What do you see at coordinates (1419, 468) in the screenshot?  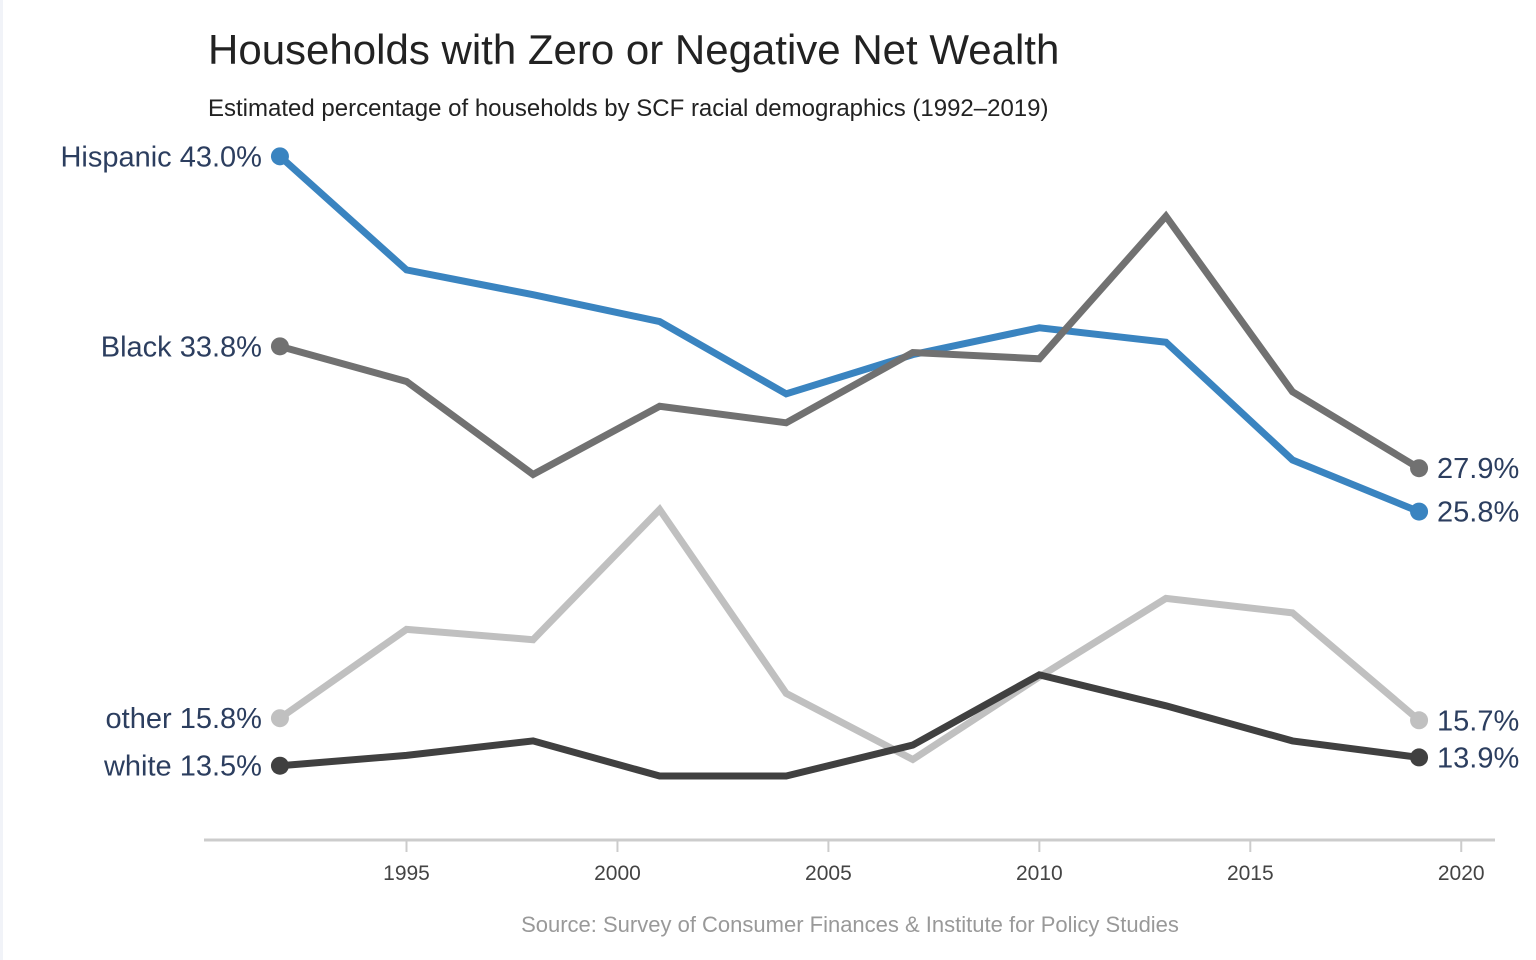 I see `end-point-black` at bounding box center [1419, 468].